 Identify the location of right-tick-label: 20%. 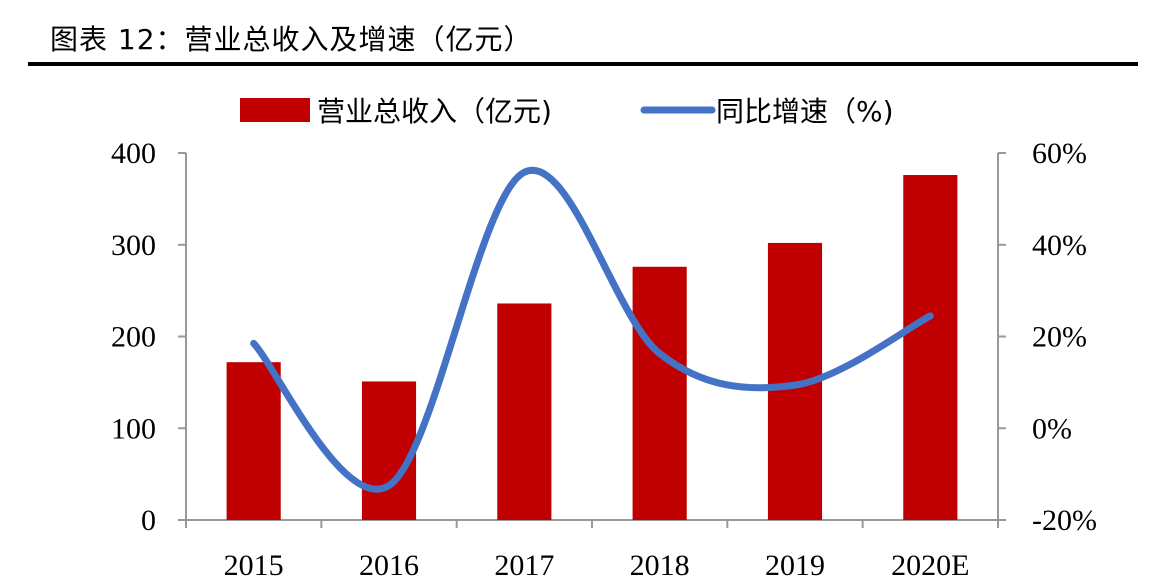
(1059, 337).